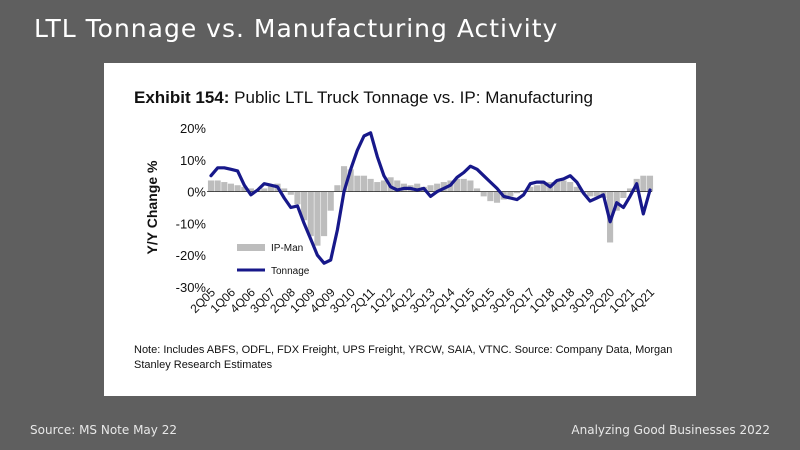 The image size is (800, 450). What do you see at coordinates (196, 192) in the screenshot?
I see `y-tick-label: 0%` at bounding box center [196, 192].